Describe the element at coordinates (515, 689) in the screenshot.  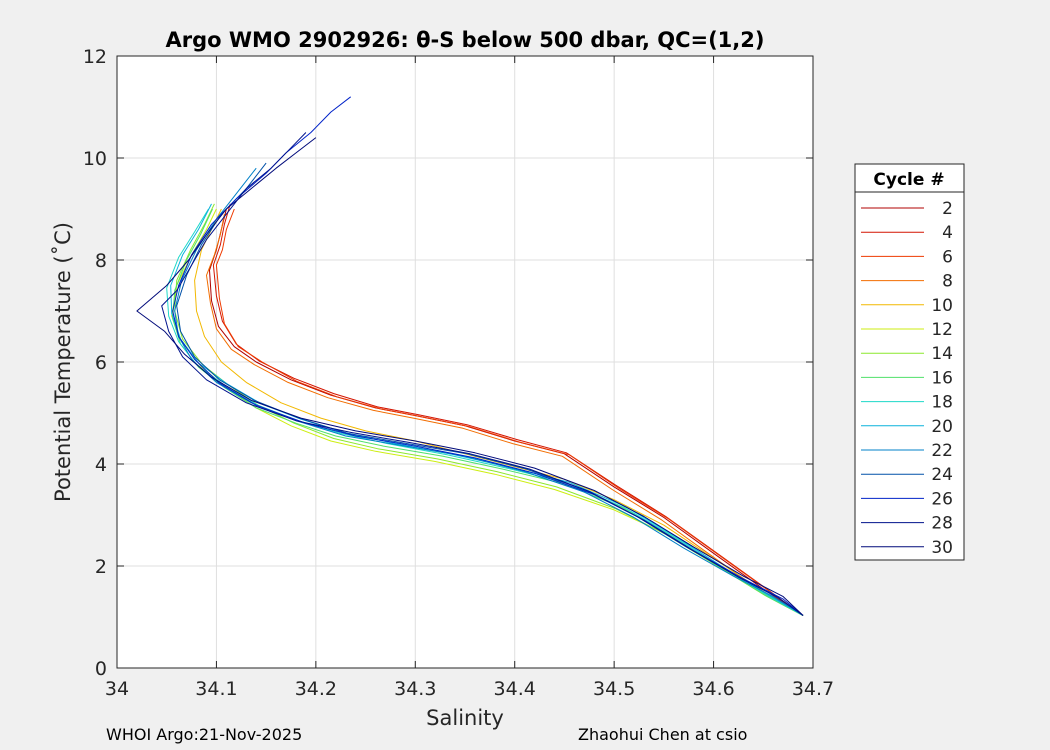
I see `x-tick-label: 34.4` at that location.